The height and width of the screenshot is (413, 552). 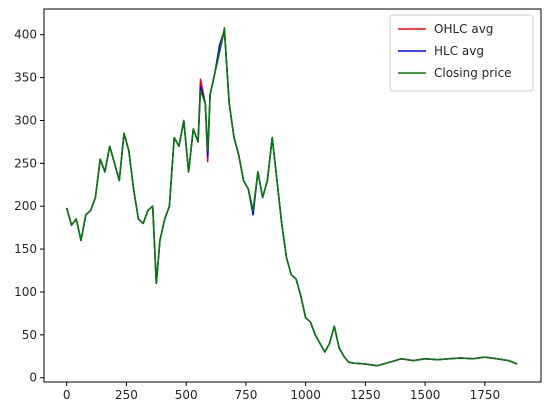 What do you see at coordinates (463, 29) in the screenshot?
I see `legend-label: OHLC avg` at bounding box center [463, 29].